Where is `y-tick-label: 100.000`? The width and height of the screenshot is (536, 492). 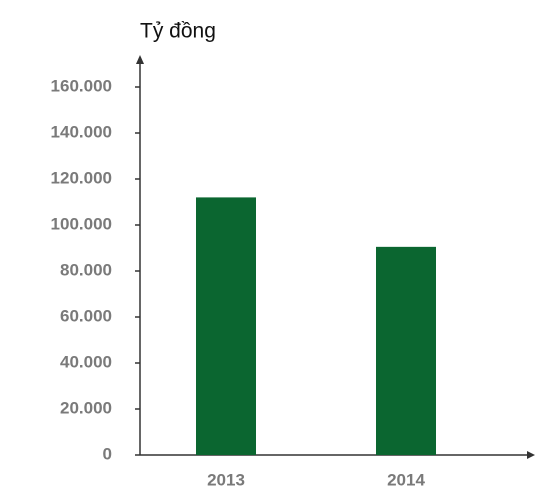 y-tick-label: 100.000 is located at coordinates (81, 223).